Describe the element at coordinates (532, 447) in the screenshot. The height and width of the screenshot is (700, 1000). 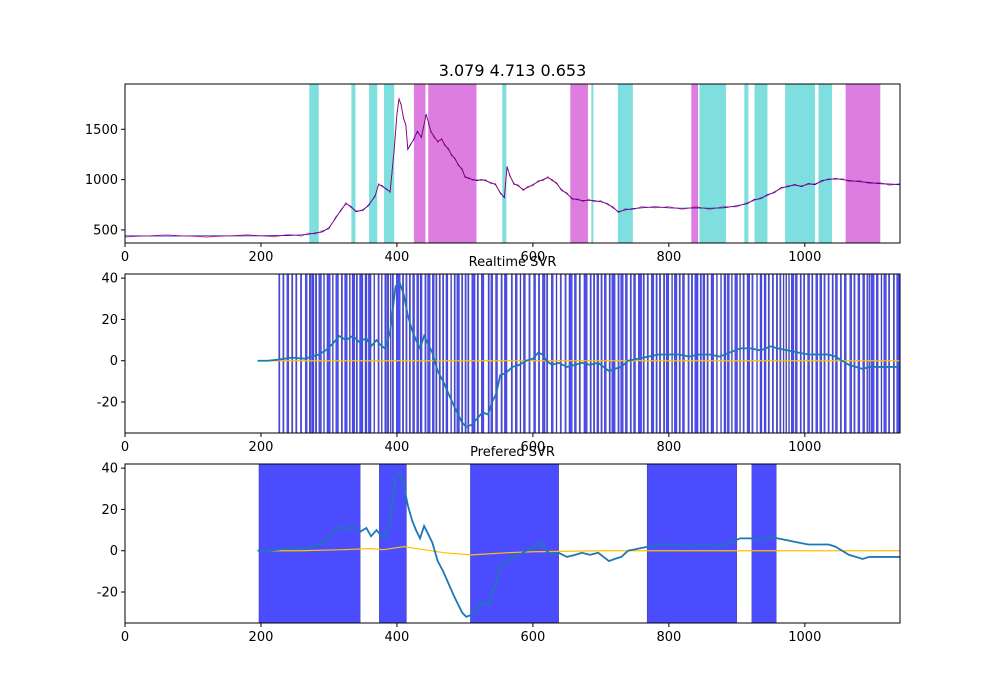
I see `realtime-x-tick-label-3: 600` at that location.